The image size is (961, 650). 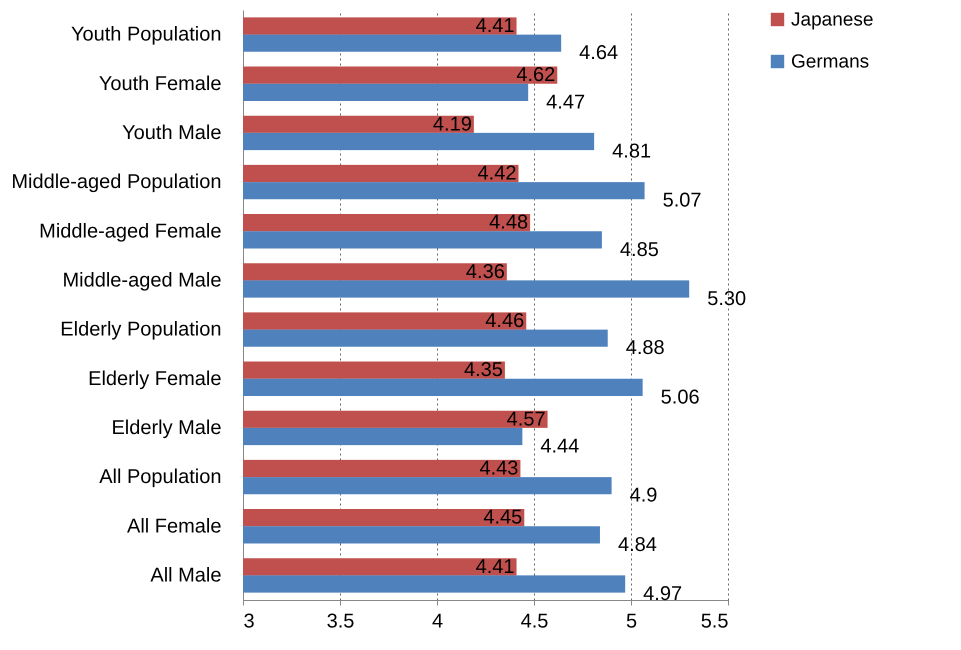 What do you see at coordinates (830, 62) in the screenshot?
I see `legend-label: Germans` at bounding box center [830, 62].